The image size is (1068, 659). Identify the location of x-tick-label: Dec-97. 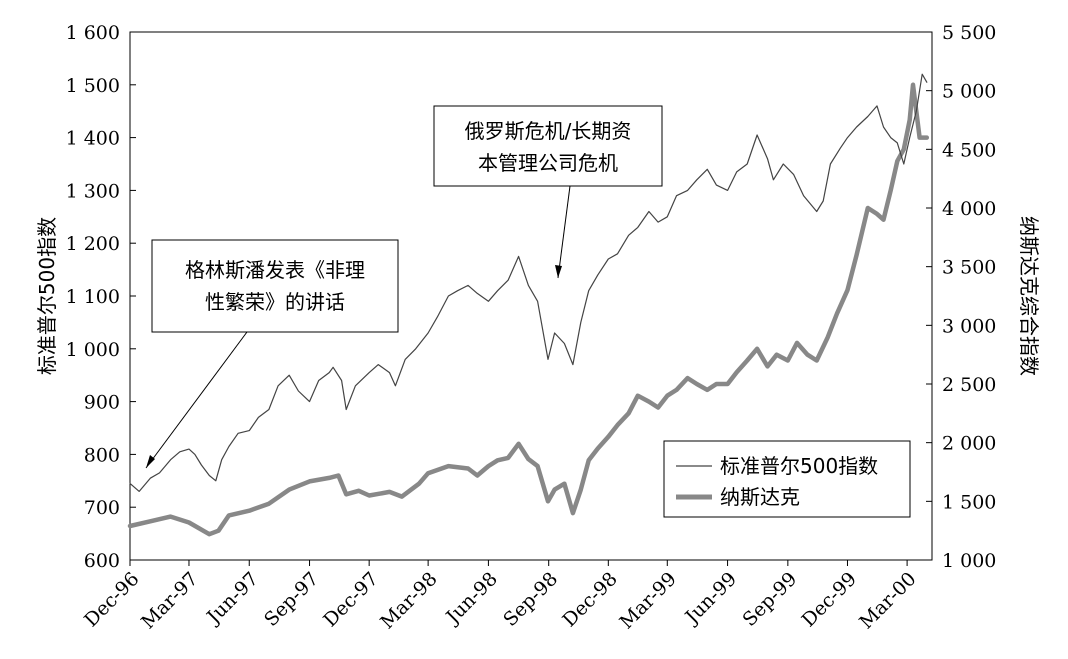
(350, 599).